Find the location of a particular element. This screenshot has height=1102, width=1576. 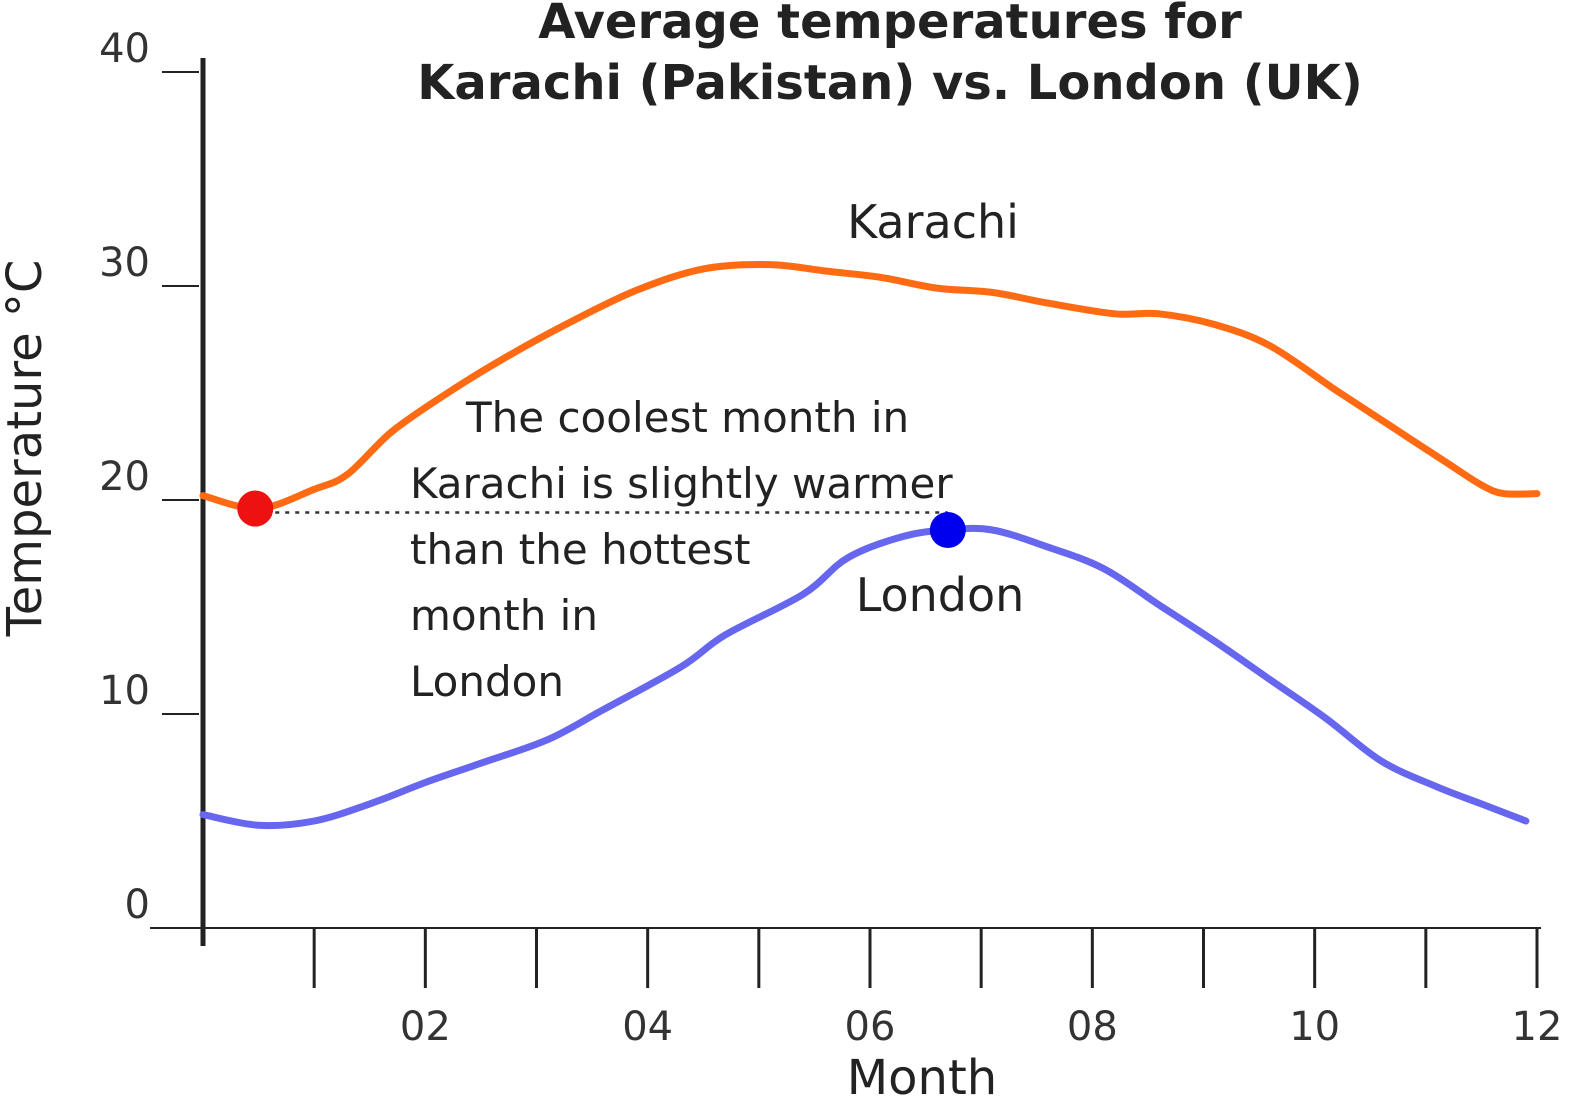

highlight-points is located at coordinates (601, 519).